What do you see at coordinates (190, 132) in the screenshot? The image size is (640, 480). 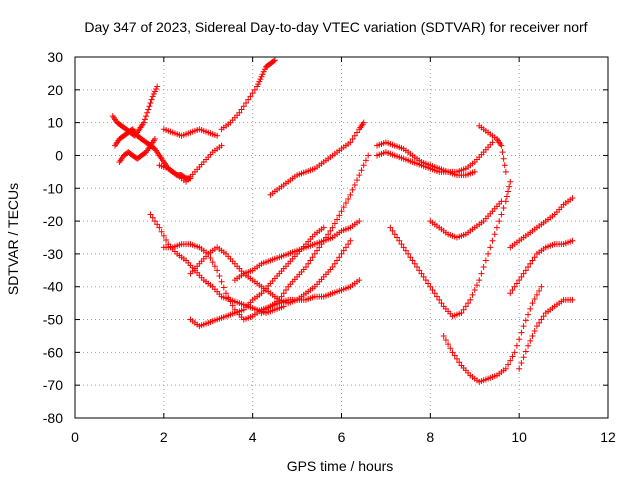 I see `series-arc-d` at bounding box center [190, 132].